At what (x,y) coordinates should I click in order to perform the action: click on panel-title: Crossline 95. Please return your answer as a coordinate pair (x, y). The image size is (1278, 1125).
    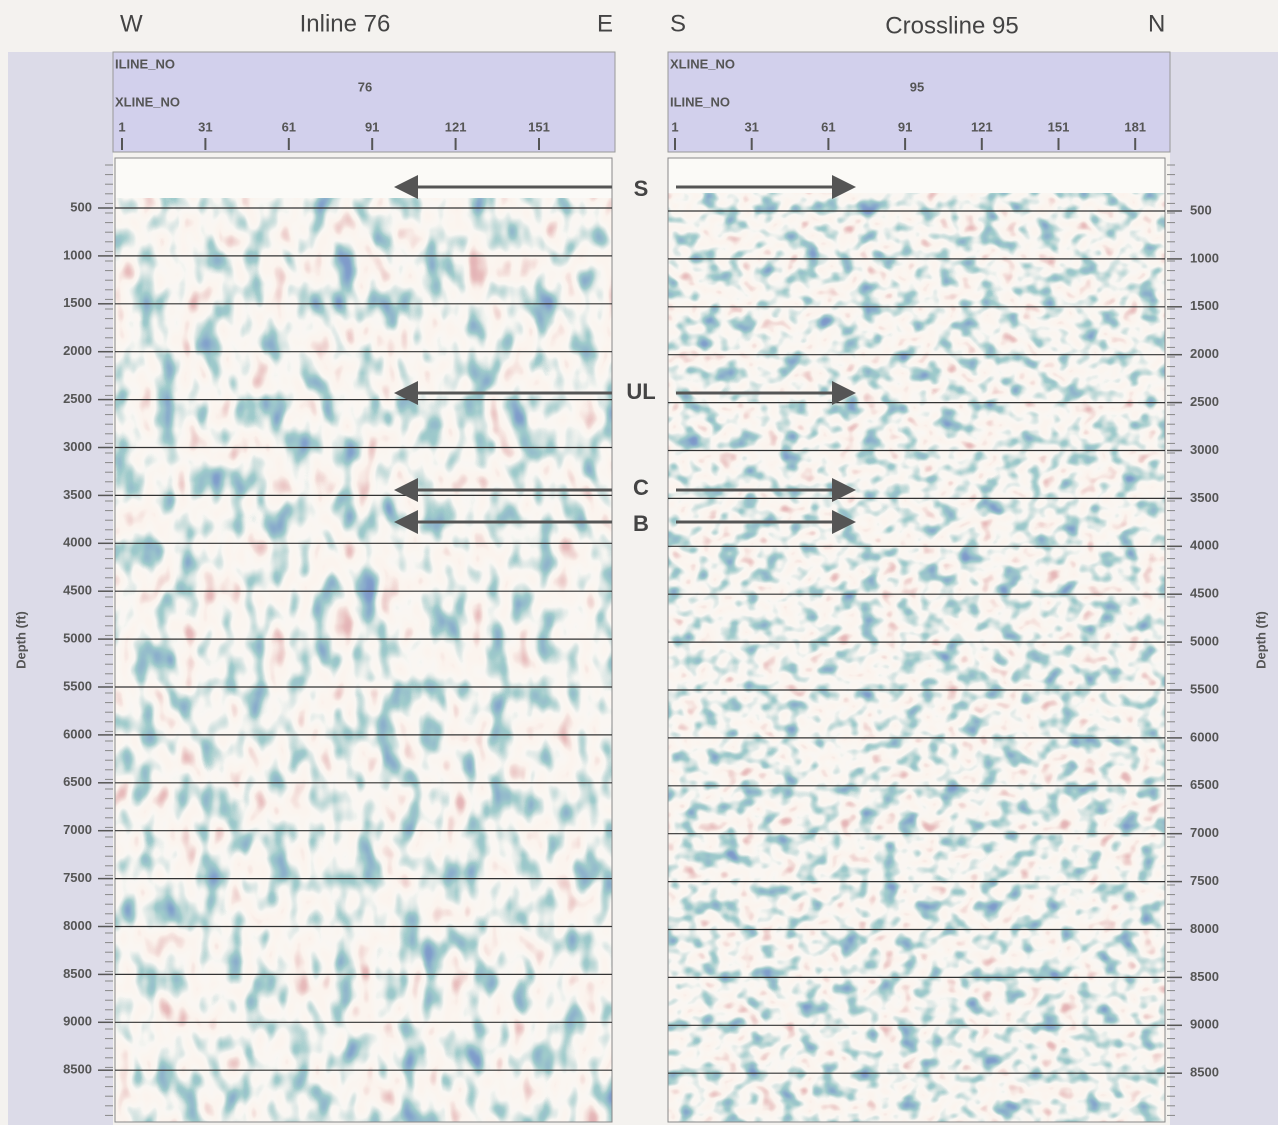
    Looking at the image, I should click on (951, 25).